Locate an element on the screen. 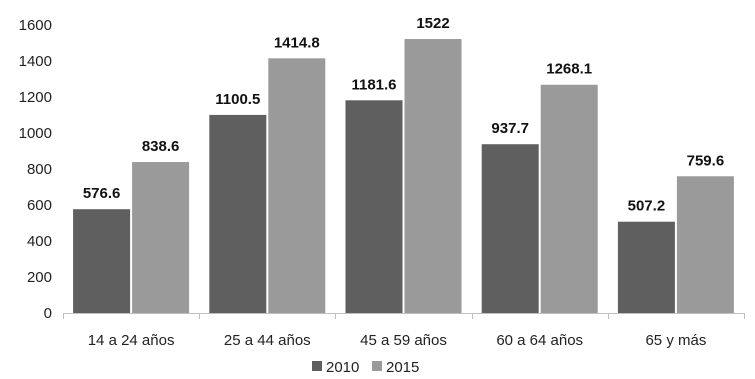 This screenshot has height=379, width=755. data-label-2015: 838.6 is located at coordinates (161, 146).